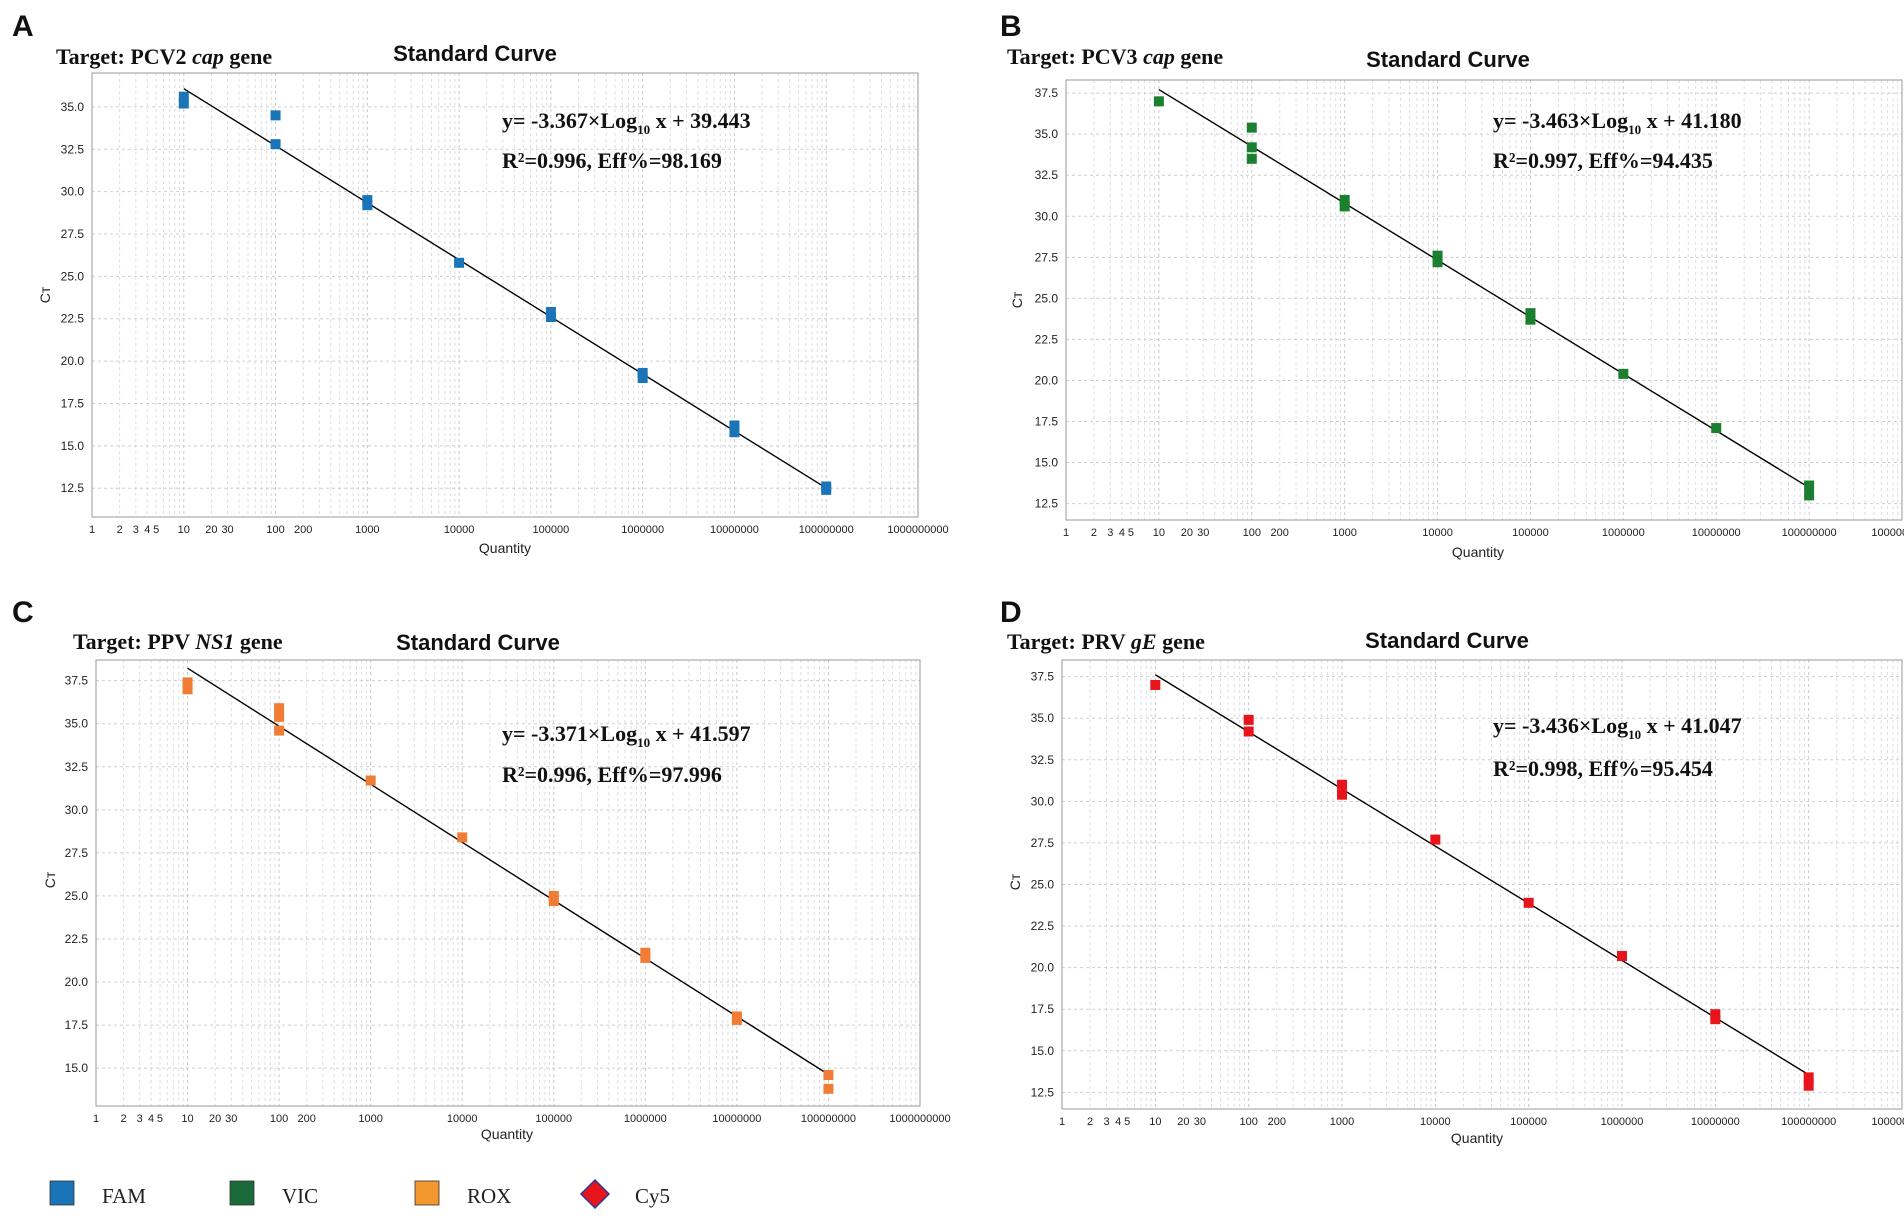  I want to click on legend-label: VIC, so click(300, 1196).